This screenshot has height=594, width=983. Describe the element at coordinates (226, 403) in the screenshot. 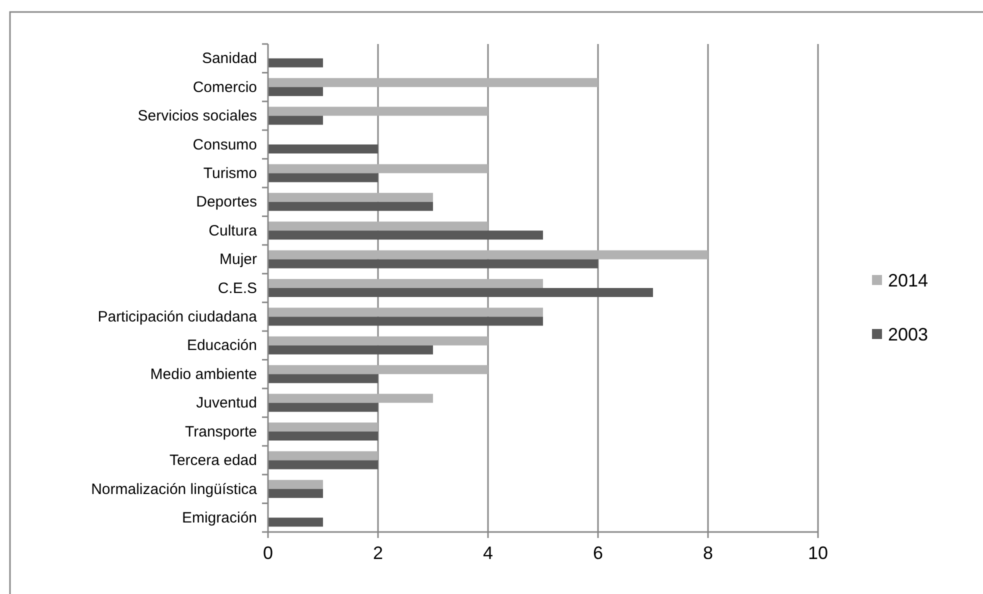

I see `y-tick-label: Juventud` at that location.